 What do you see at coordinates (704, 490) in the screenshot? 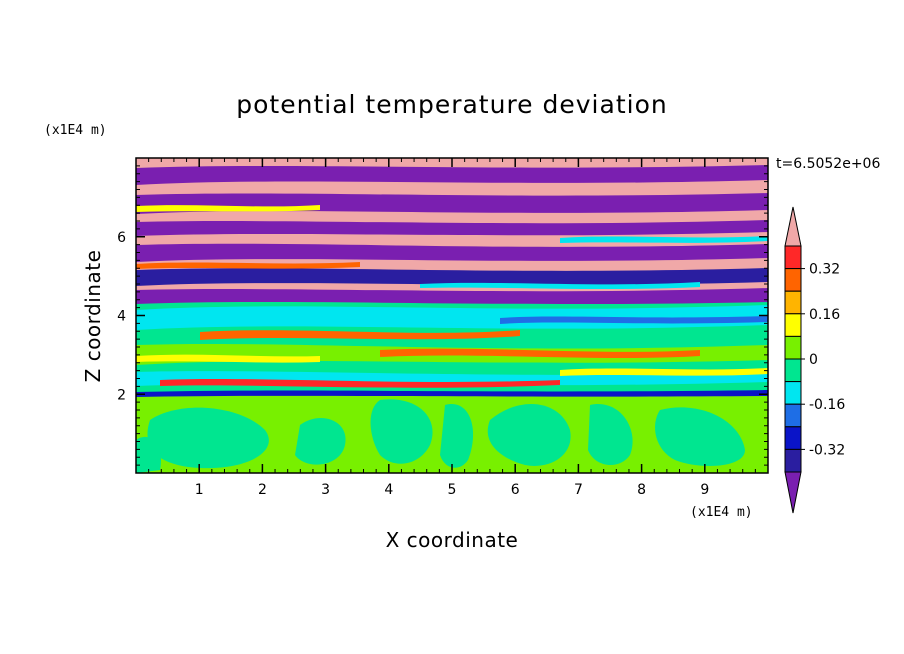
I see `x-tick-label: 9` at bounding box center [704, 490].